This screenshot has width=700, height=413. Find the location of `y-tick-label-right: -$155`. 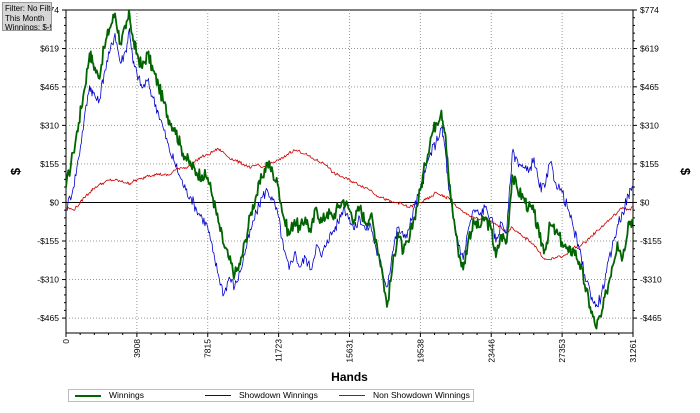

y-tick-label-right: -$155 is located at coordinates (651, 241).